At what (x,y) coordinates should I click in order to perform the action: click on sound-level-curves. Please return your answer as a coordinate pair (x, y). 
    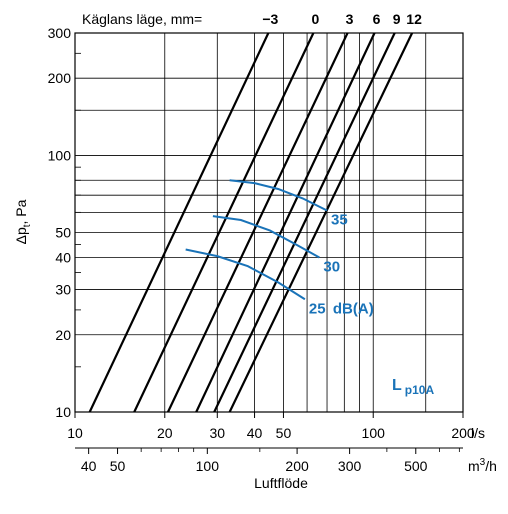
    Looking at the image, I should click on (256, 240).